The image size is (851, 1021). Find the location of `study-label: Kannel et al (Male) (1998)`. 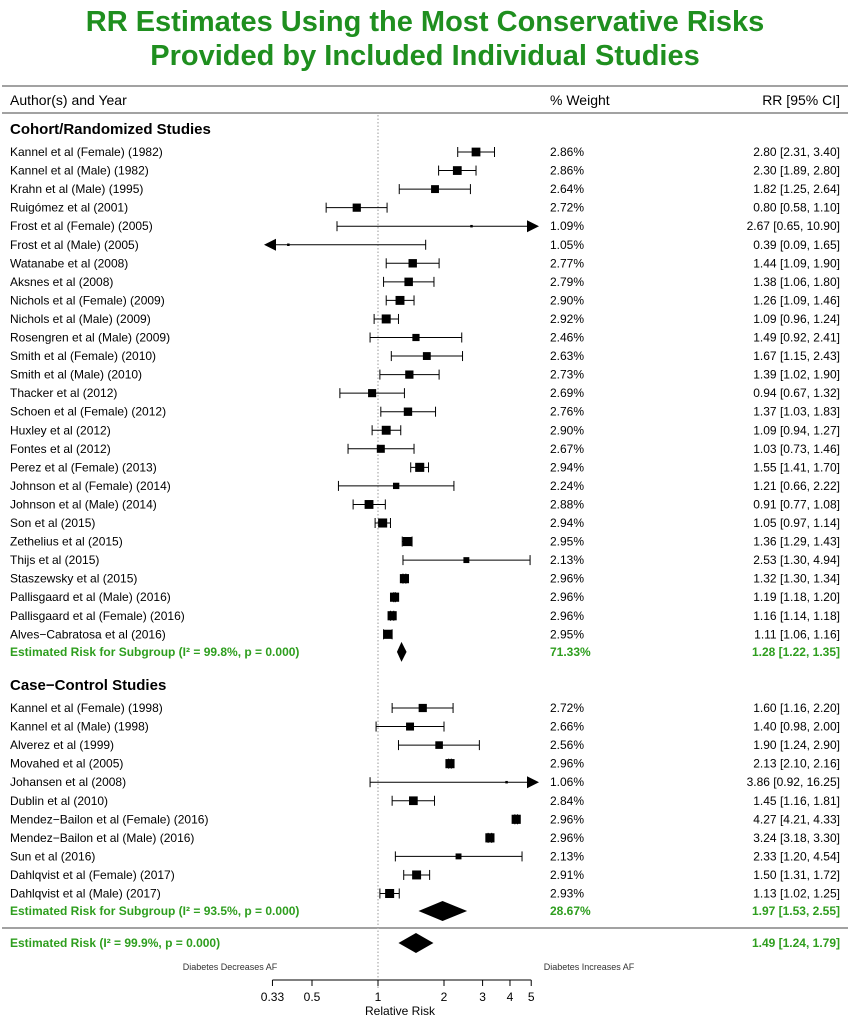

study-label: Kannel et al (Male) (1998) is located at coordinates (79, 727).